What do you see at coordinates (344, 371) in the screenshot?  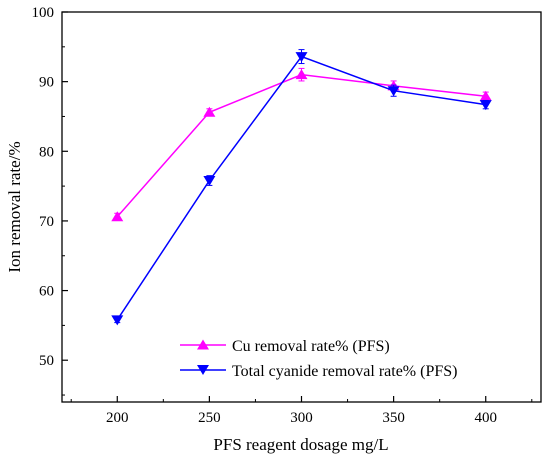 I see `legend-label-cyanide: Total cyanide removal rate% (PFS)` at bounding box center [344, 371].